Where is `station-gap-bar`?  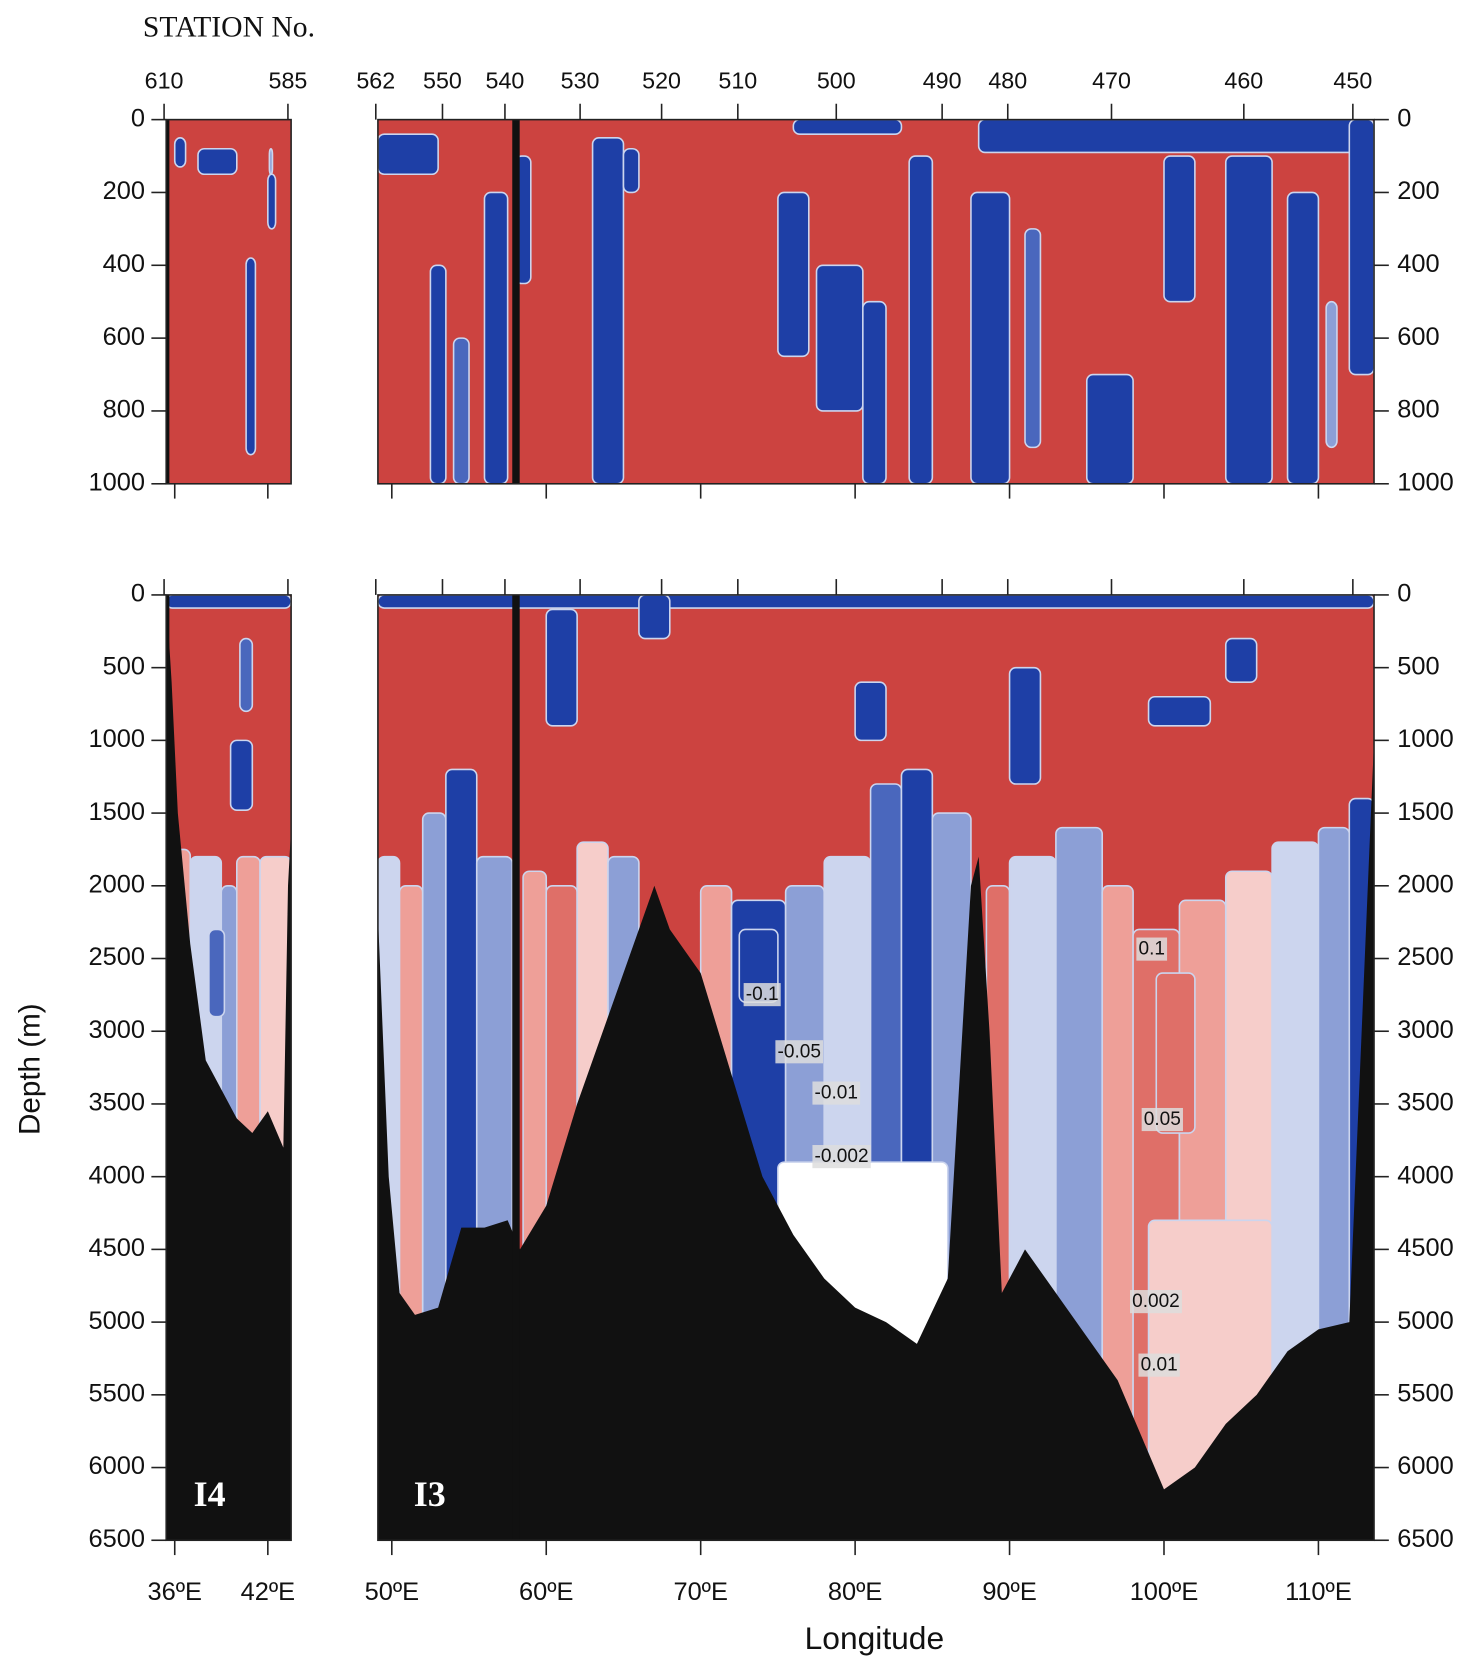
station-gap-bar is located at coordinates (516, 301).